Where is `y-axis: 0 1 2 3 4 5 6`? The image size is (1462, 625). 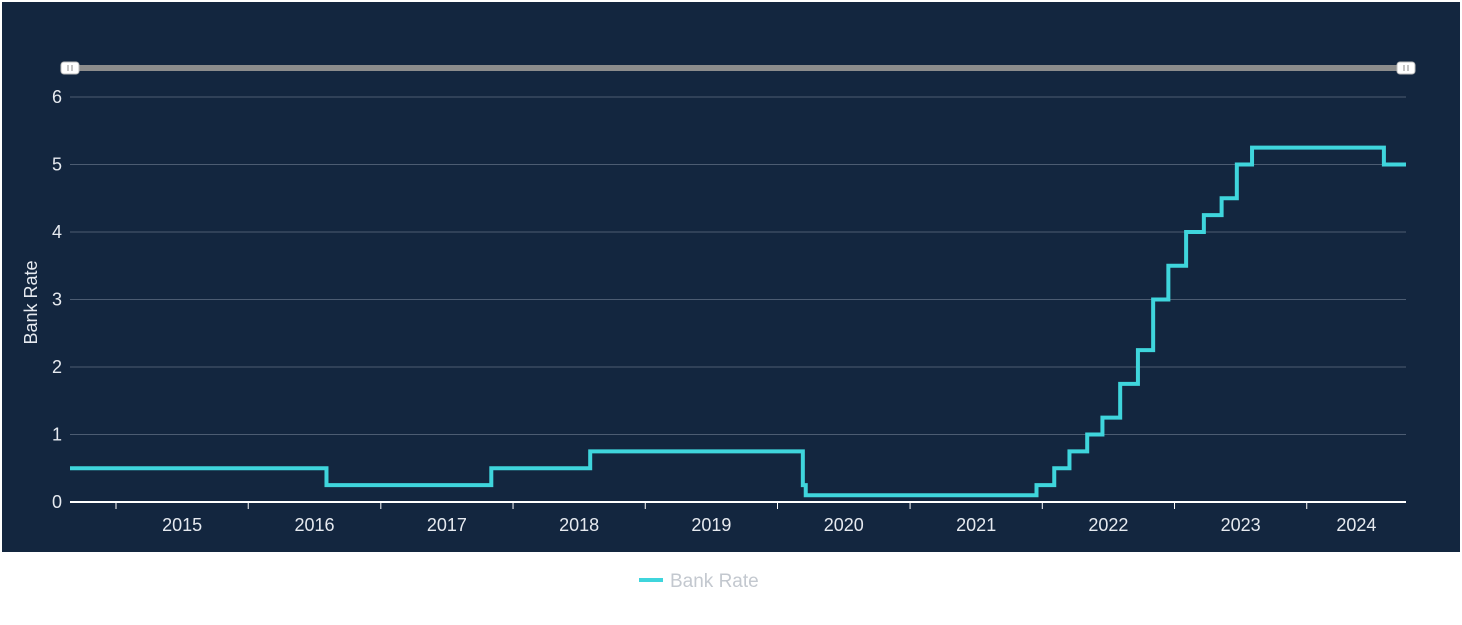 y-axis: 0 1 2 3 4 5 6 is located at coordinates (57, 299).